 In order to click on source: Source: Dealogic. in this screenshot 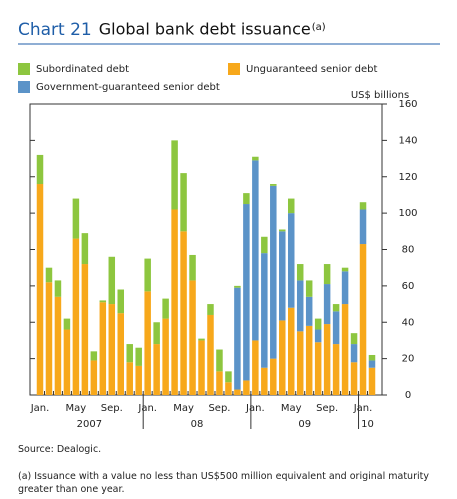, I will do `click(60, 449)`.